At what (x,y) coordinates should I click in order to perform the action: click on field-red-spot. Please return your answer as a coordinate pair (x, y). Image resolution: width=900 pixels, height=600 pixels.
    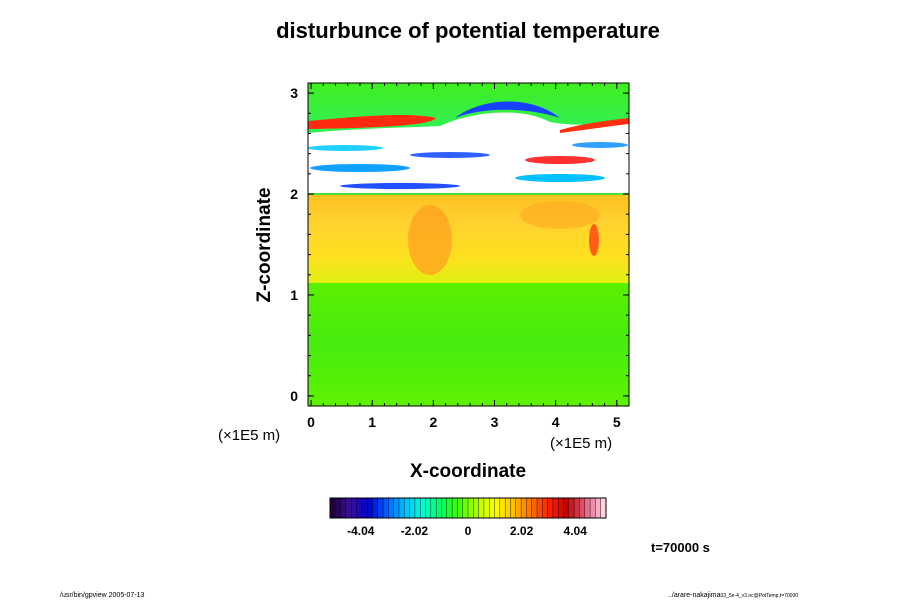
    Looking at the image, I should click on (594, 240).